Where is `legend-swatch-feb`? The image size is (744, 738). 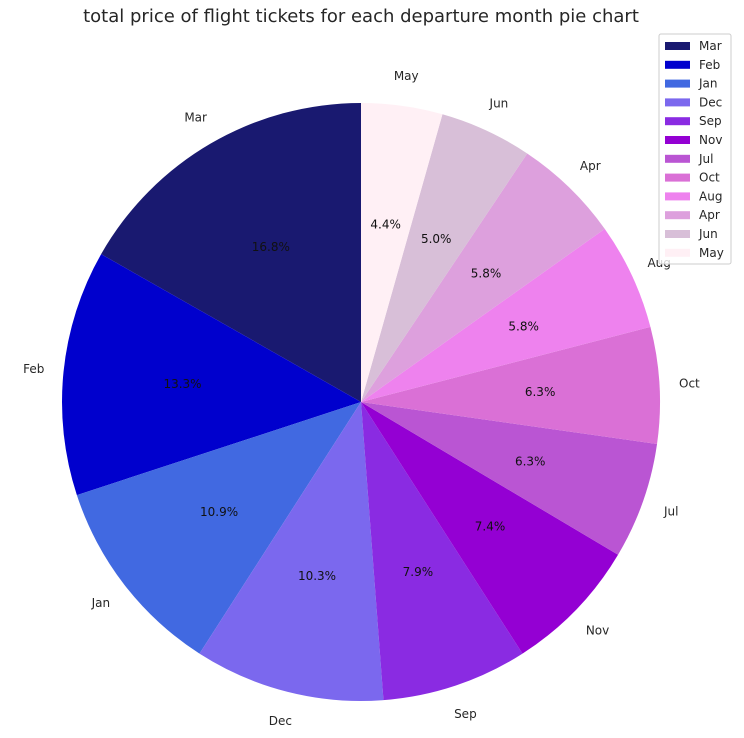 legend-swatch-feb is located at coordinates (677, 64).